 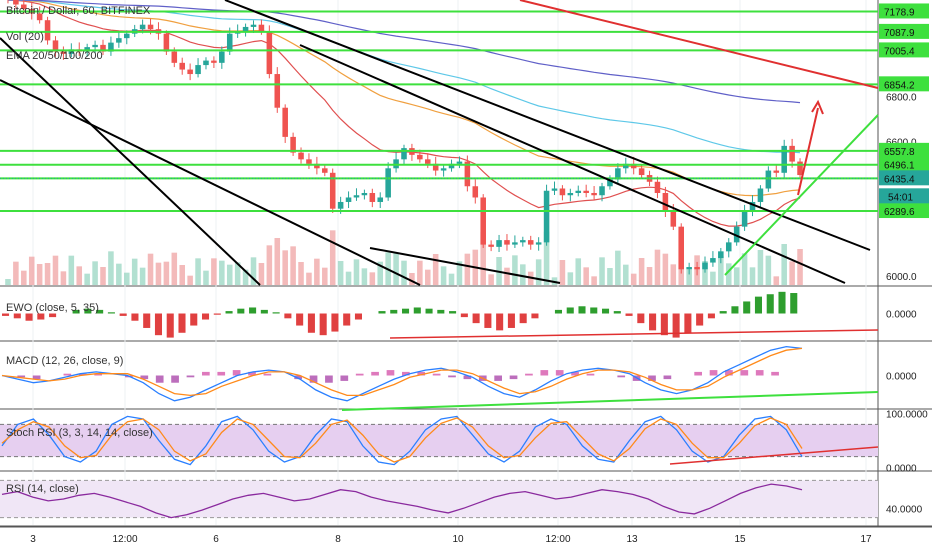 What do you see at coordinates (801, 195) in the screenshot?
I see `trend-line` at bounding box center [801, 195].